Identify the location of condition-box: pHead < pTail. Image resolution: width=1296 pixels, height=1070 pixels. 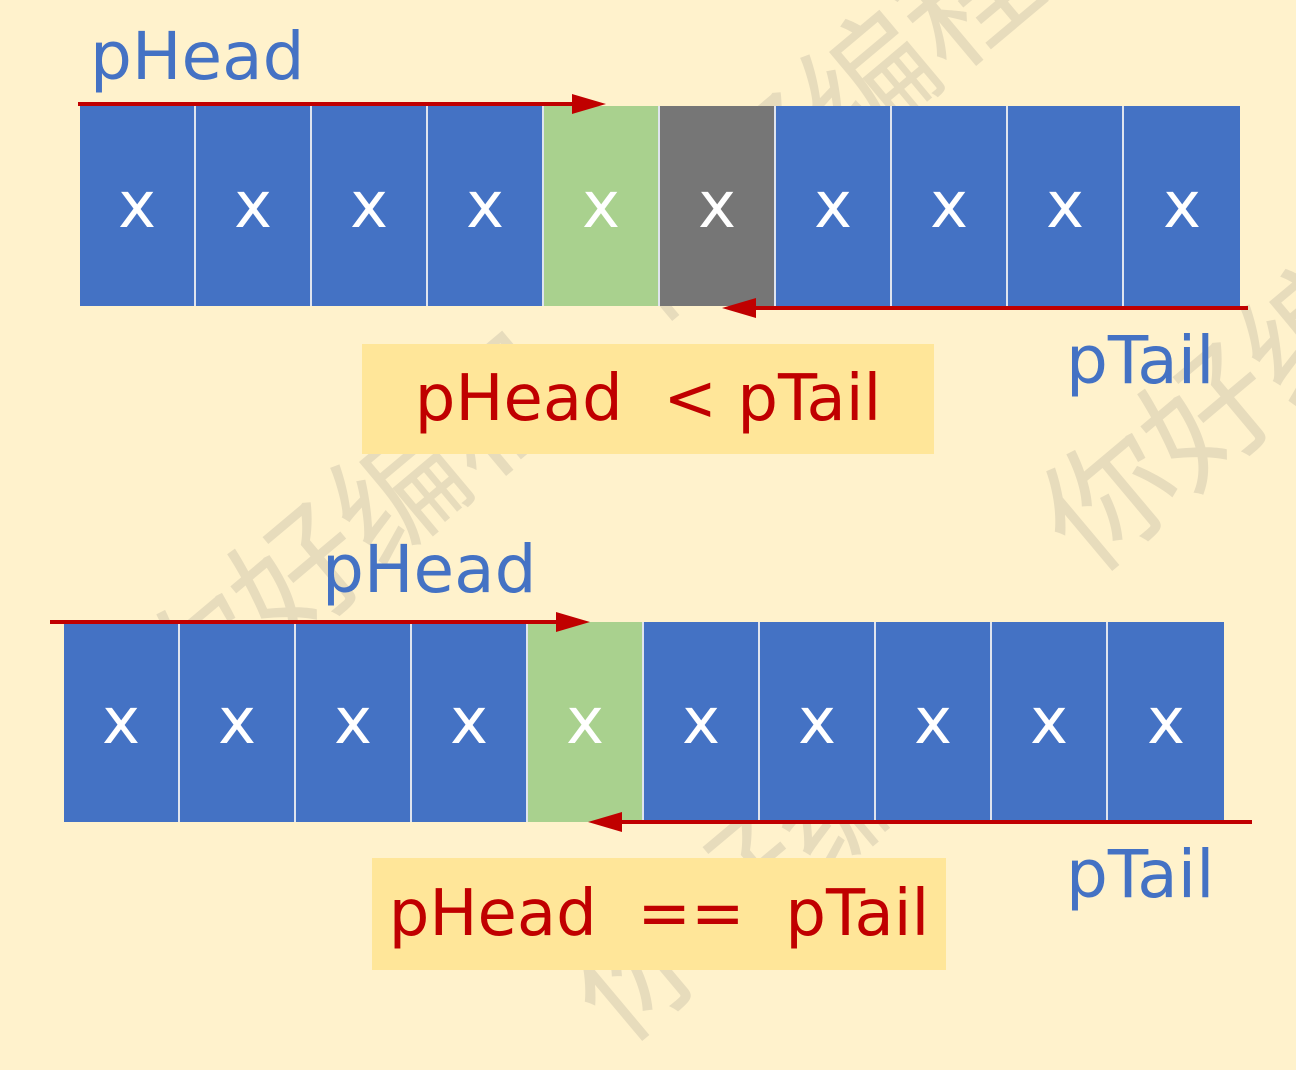
(648, 399).